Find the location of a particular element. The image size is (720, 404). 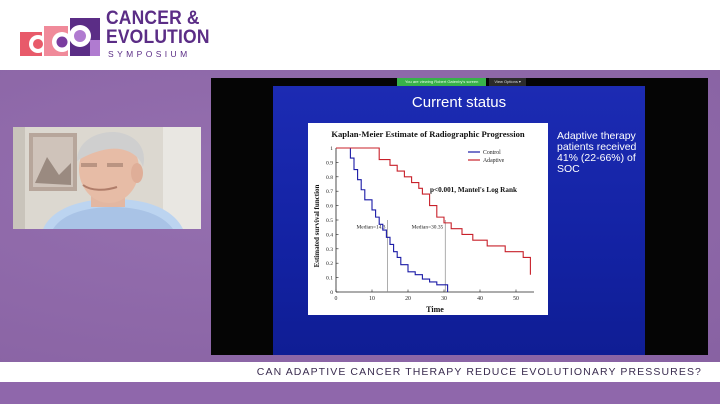

logo-line-3: SYMPOSIUM is located at coordinates (149, 54).